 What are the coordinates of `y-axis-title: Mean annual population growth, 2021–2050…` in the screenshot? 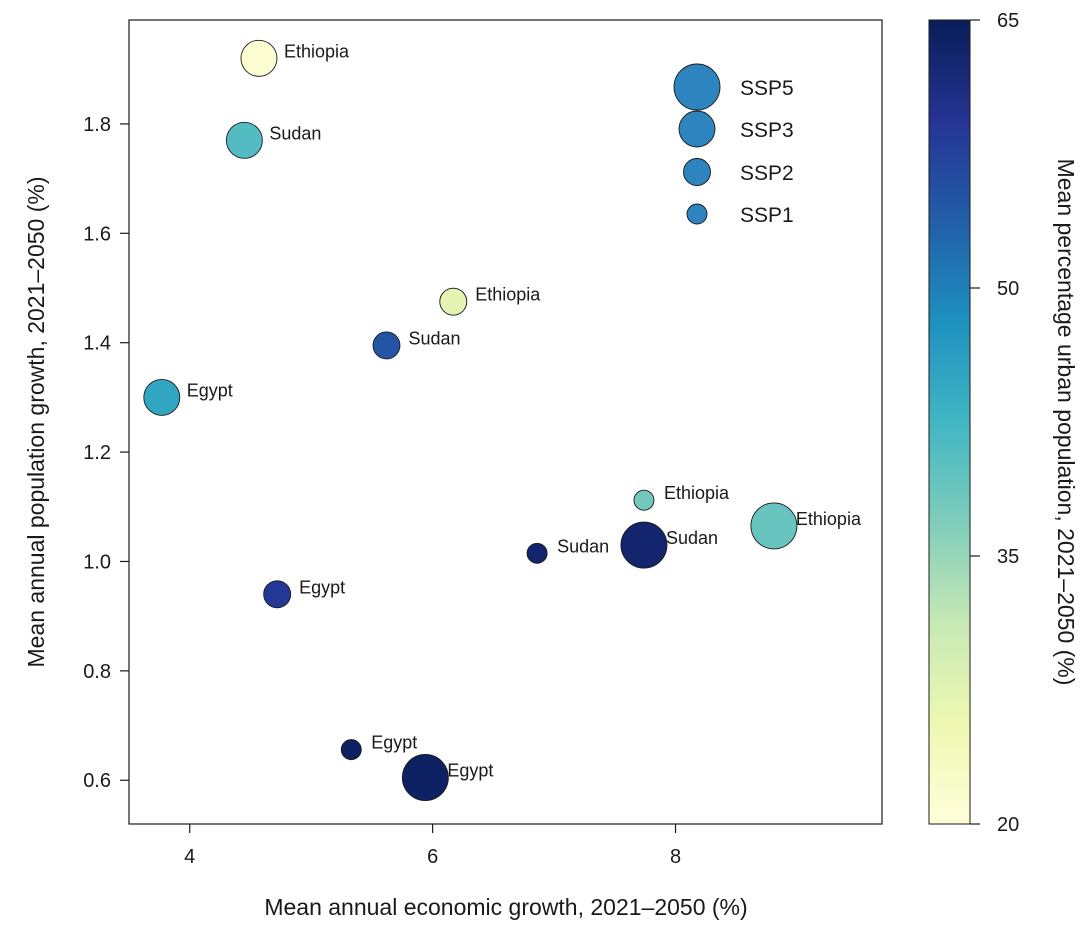 It's located at (36, 421).